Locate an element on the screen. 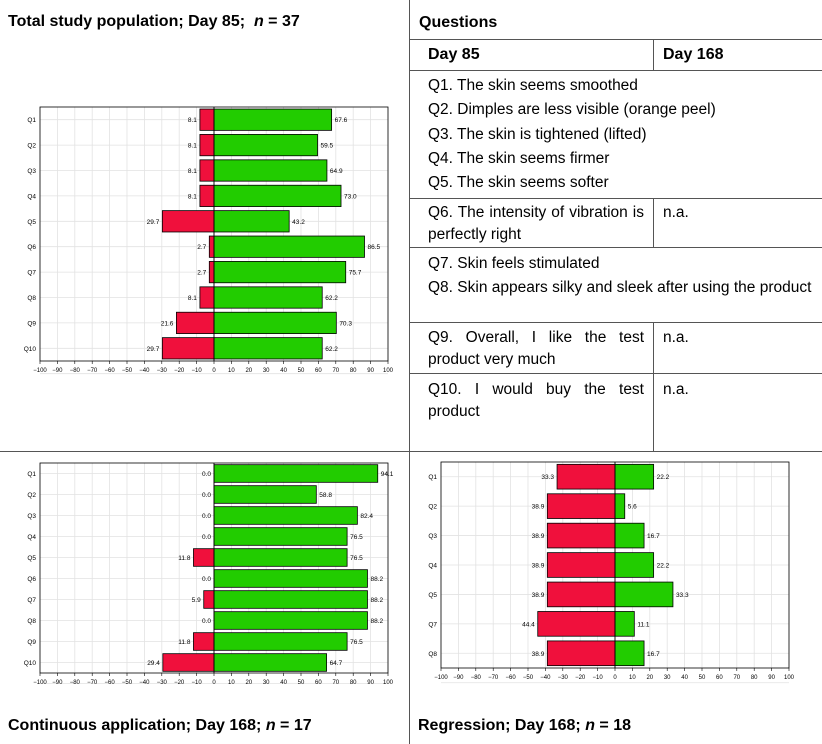  x-tick-label: 60 is located at coordinates (318, 371).